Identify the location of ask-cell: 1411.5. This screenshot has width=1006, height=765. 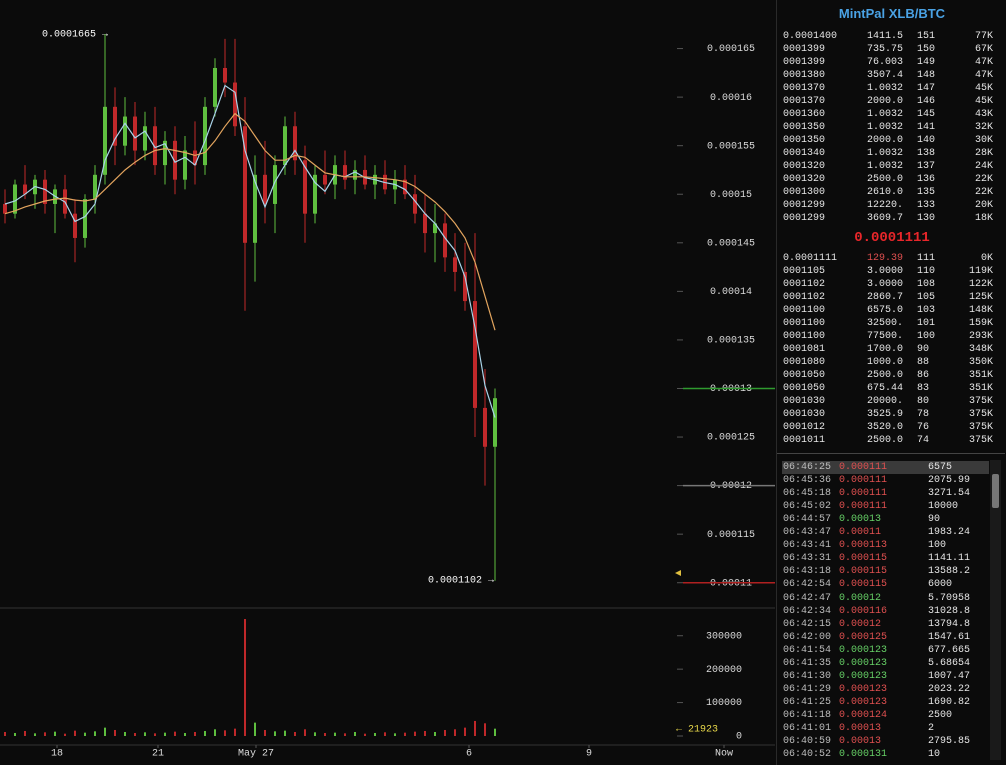
(885, 36).